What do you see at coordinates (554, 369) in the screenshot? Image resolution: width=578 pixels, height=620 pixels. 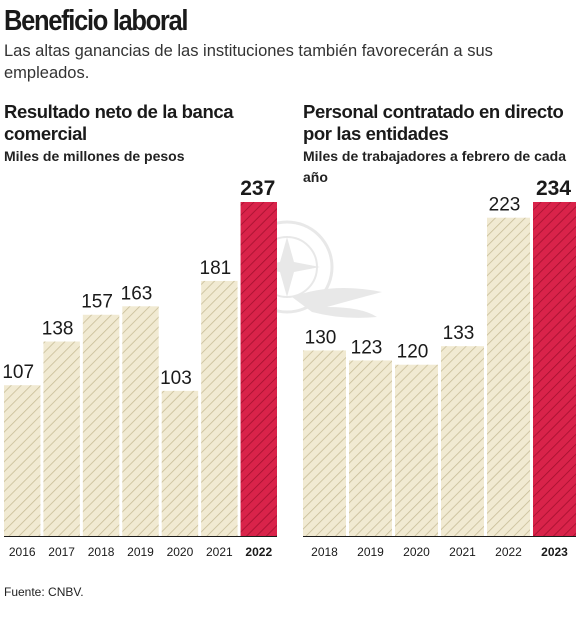 I see `bar-2023` at bounding box center [554, 369].